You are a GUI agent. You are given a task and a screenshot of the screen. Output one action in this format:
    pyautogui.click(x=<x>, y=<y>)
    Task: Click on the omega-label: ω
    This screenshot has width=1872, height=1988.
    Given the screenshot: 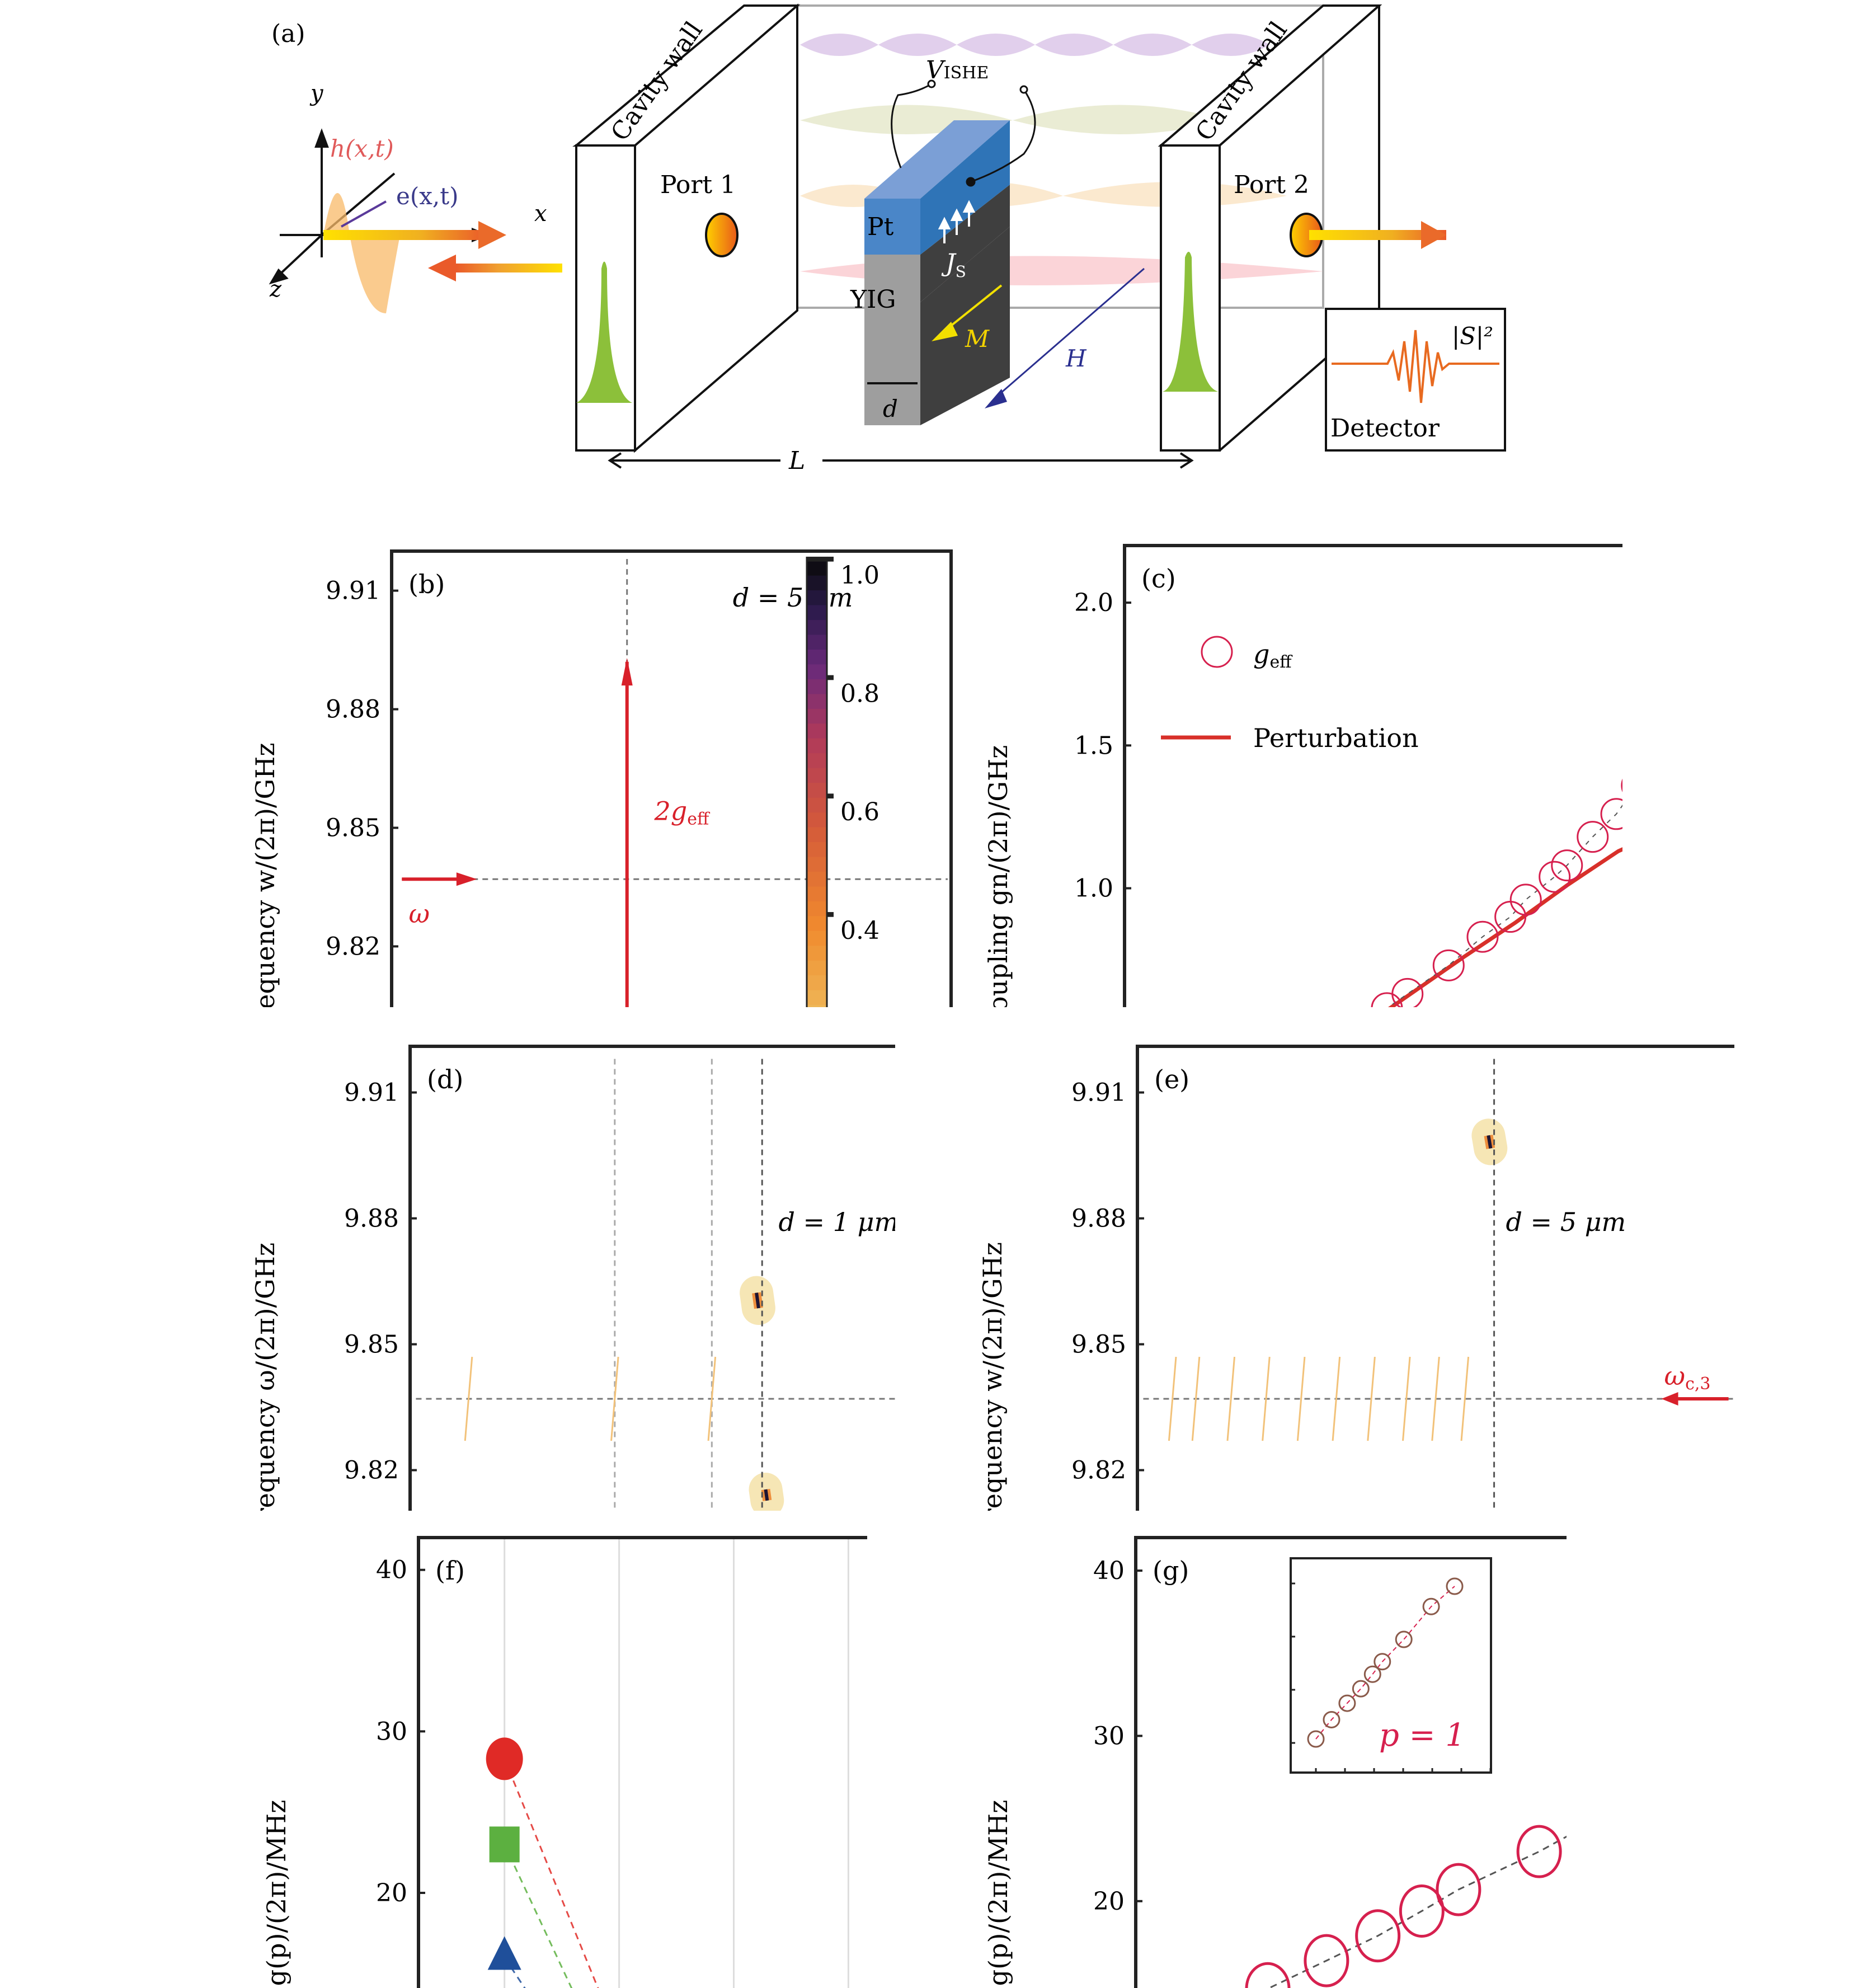 What is the action you would take?
    pyautogui.click(x=419, y=914)
    